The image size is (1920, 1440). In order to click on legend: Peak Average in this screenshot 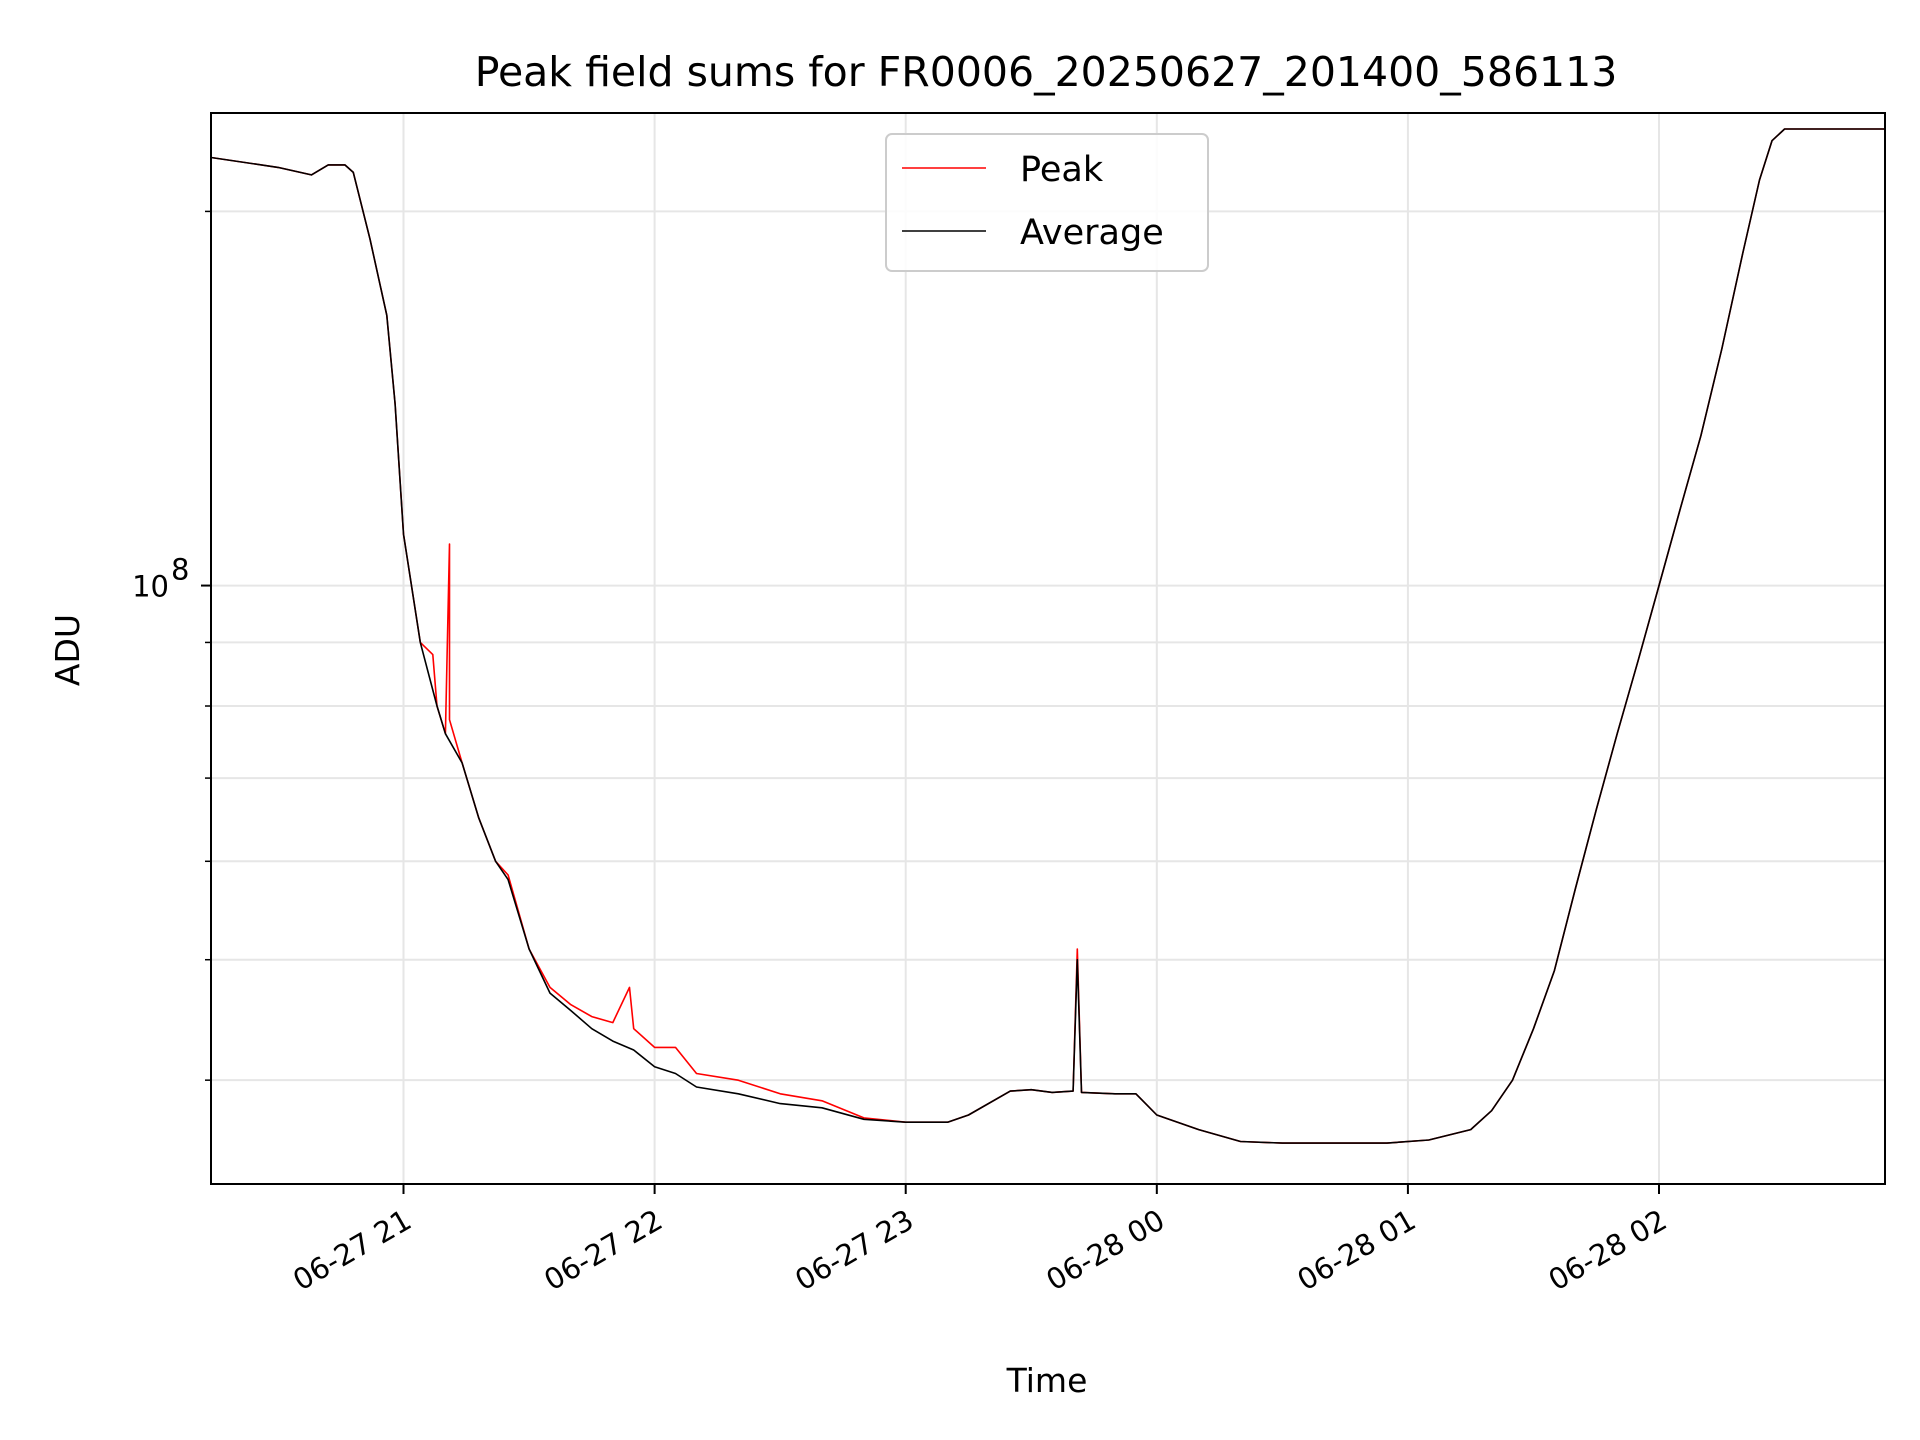, I will do `click(1047, 202)`.